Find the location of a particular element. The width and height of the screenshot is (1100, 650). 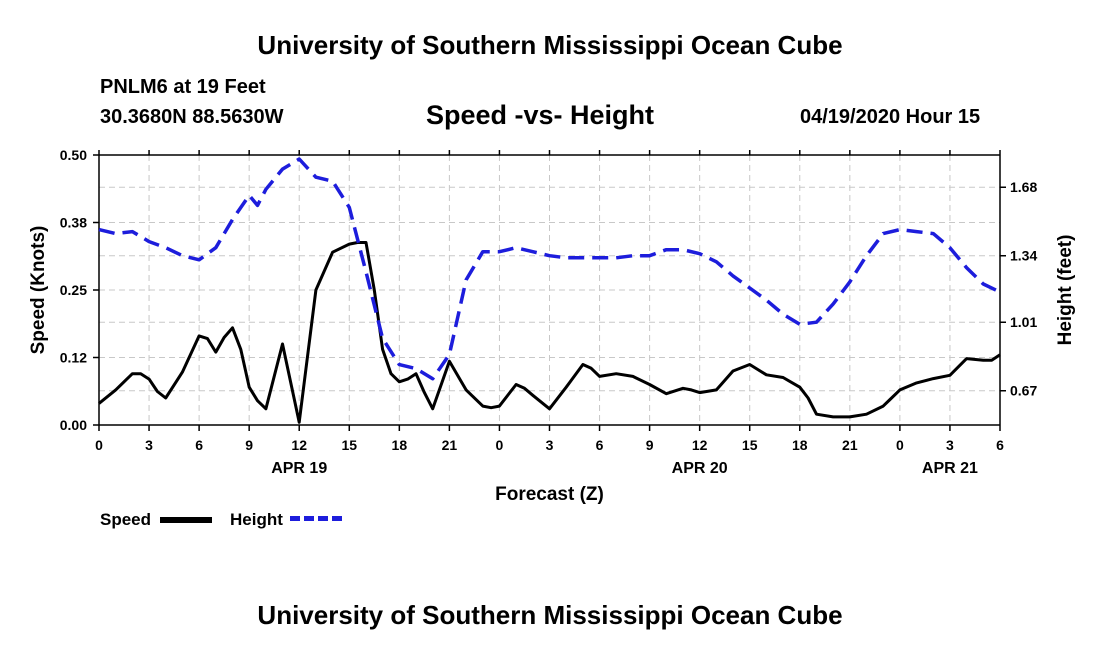

forecast-time: 04/19/2020 Hour 15 is located at coordinates (890, 117).